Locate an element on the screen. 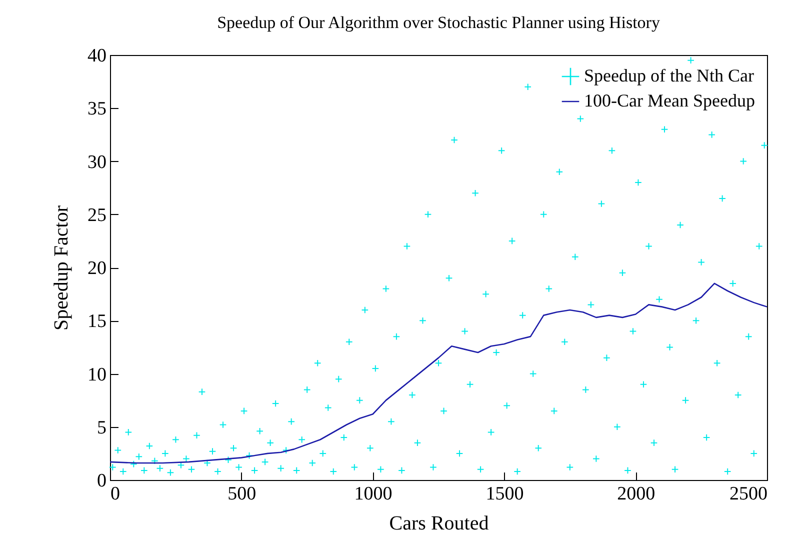 This screenshot has height=556, width=798. y-tick-label: 40 is located at coordinates (97, 56).